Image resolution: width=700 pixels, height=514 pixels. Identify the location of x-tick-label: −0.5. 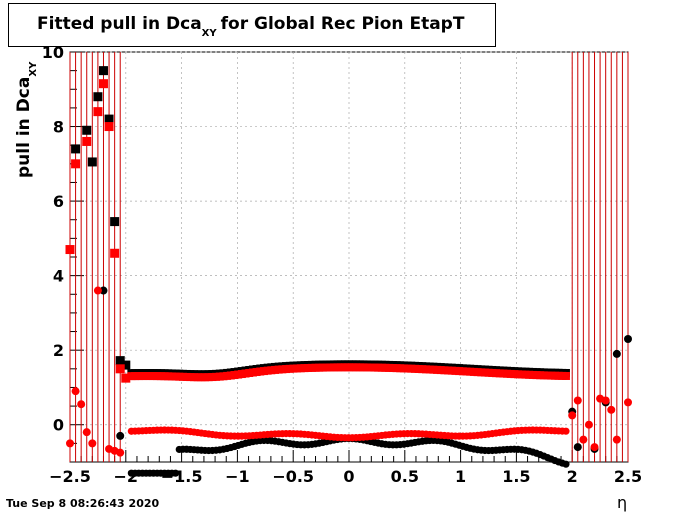
(293, 476).